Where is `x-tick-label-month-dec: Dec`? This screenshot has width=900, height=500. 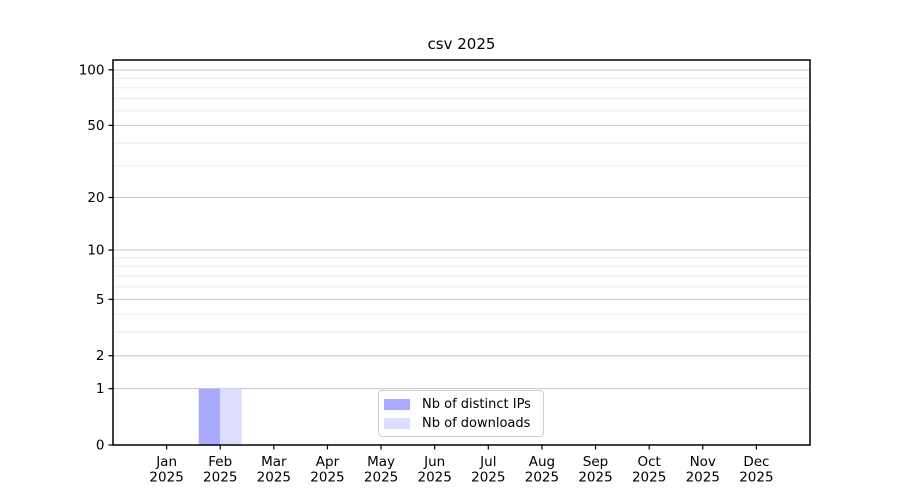 x-tick-label-month-dec: Dec is located at coordinates (756, 462).